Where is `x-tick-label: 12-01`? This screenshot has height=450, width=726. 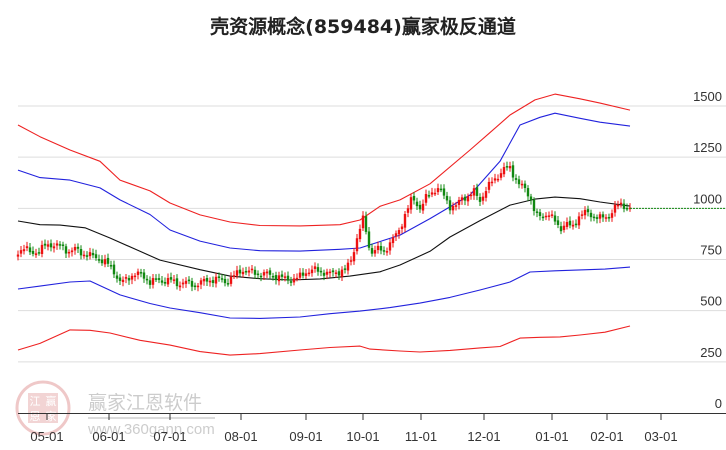
x-tick-label: 12-01 is located at coordinates (483, 436).